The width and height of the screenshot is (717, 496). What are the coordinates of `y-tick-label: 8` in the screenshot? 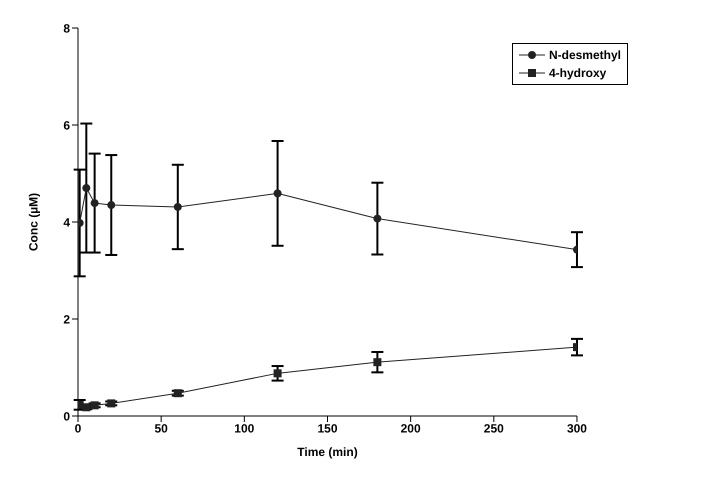 It's located at (66, 28).